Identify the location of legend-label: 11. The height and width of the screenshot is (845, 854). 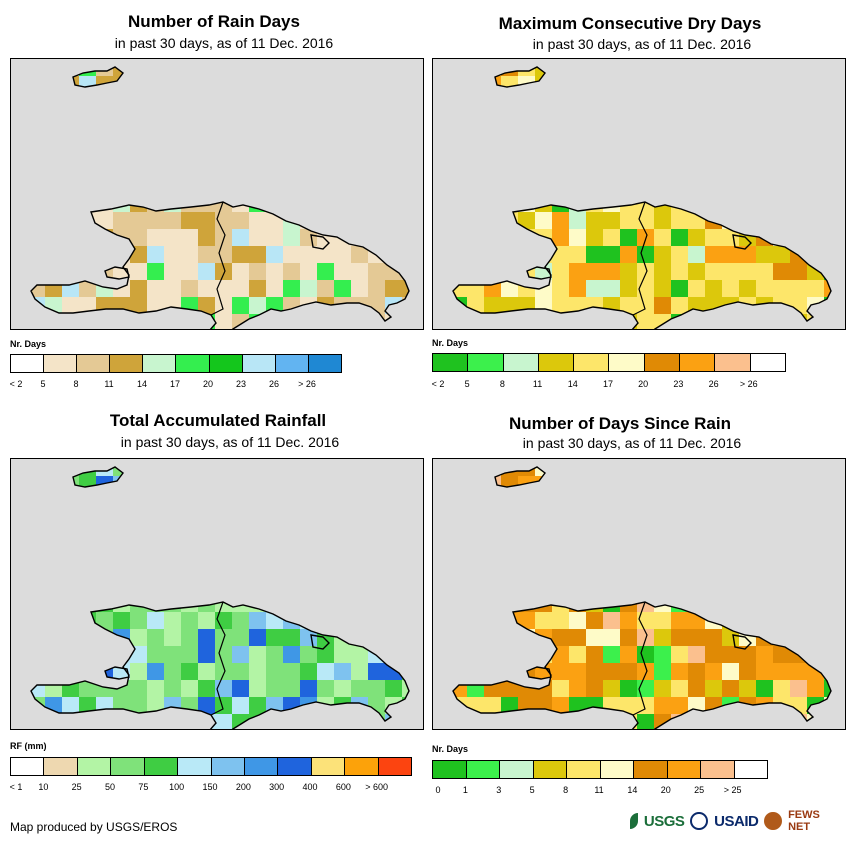
(599, 790).